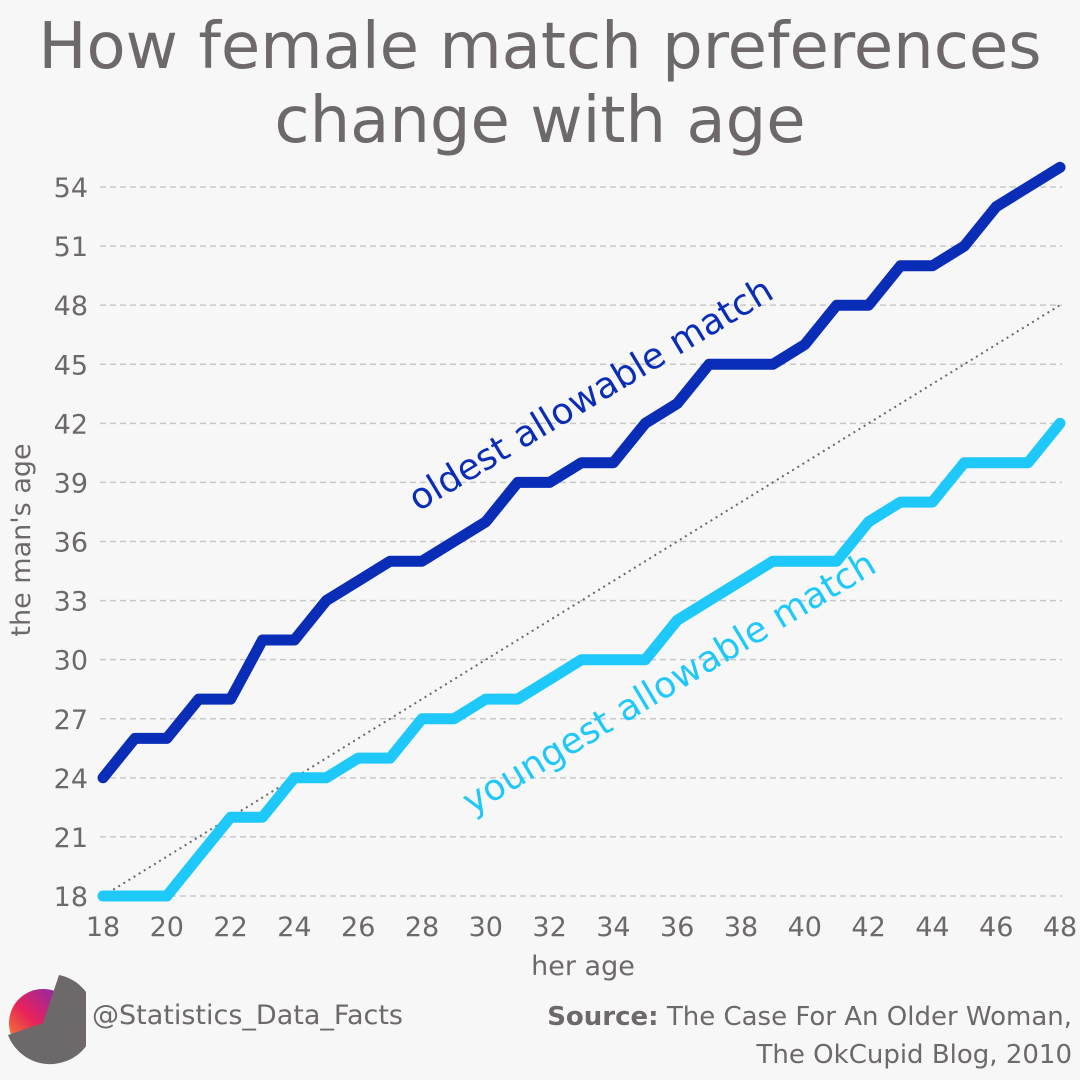 The width and height of the screenshot is (1080, 1080). What do you see at coordinates (932, 927) in the screenshot?
I see `x-tick-44: 44` at bounding box center [932, 927].